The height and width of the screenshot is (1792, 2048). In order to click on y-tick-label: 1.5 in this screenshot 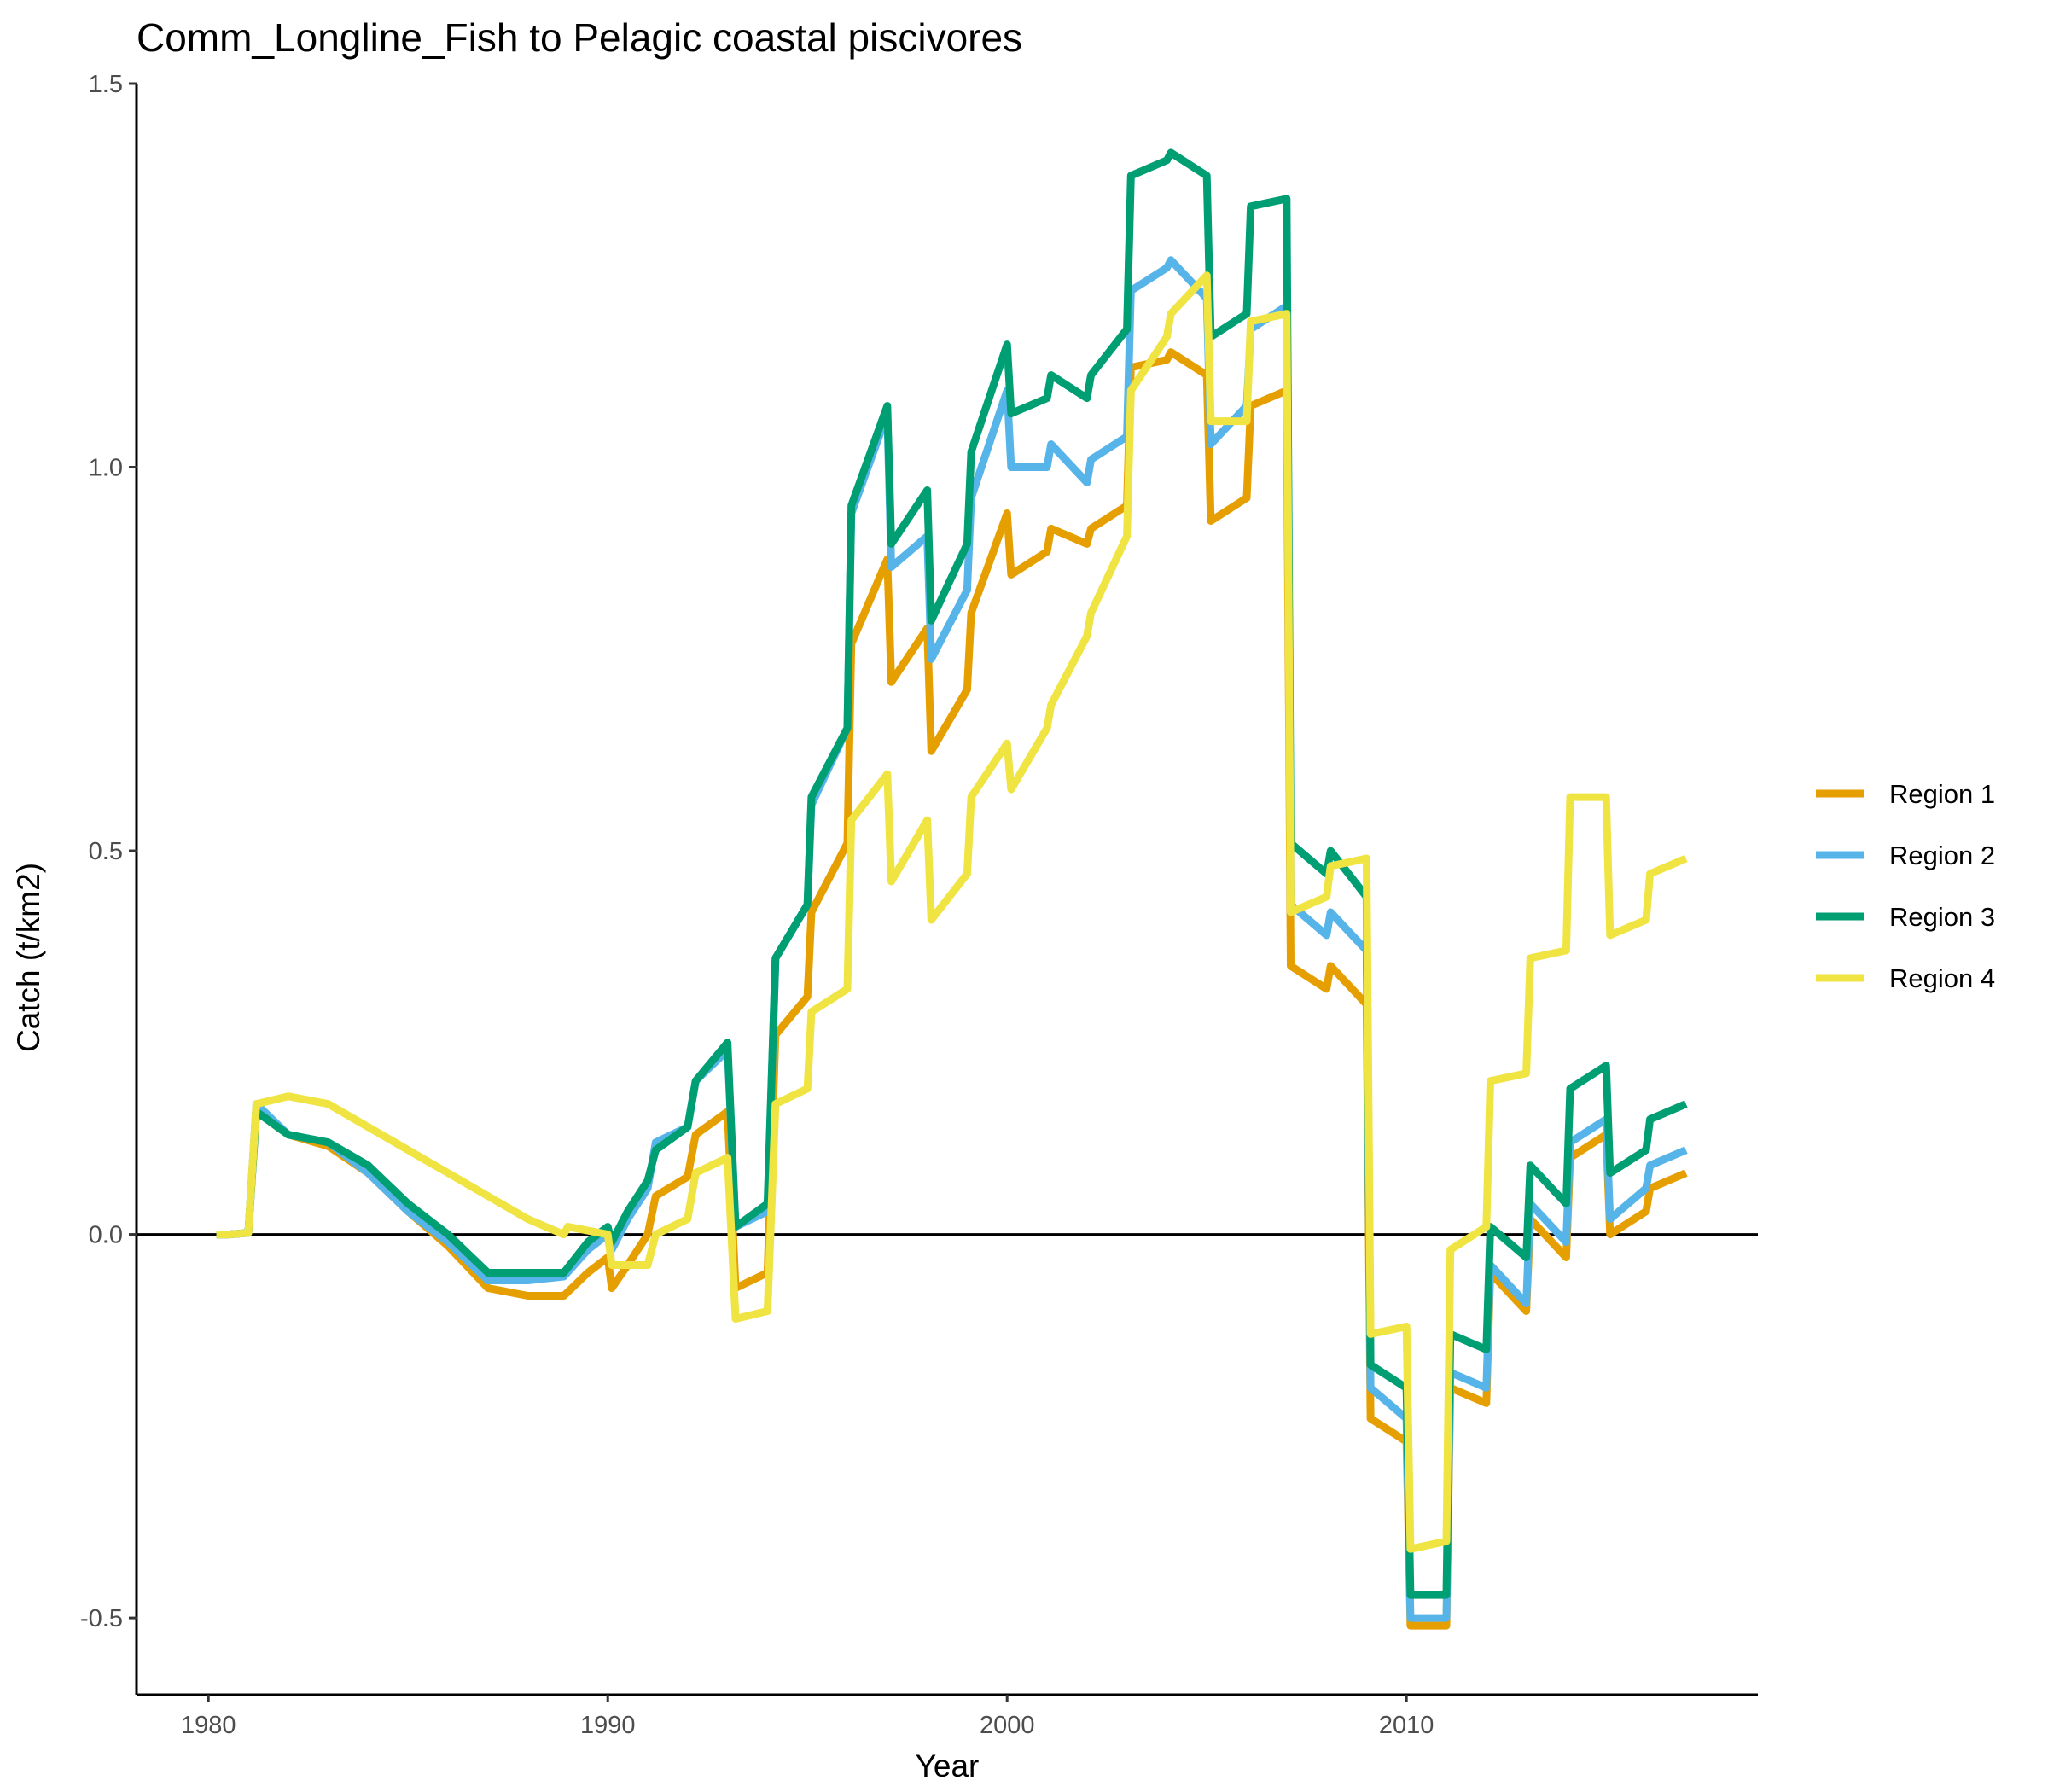, I will do `click(106, 84)`.